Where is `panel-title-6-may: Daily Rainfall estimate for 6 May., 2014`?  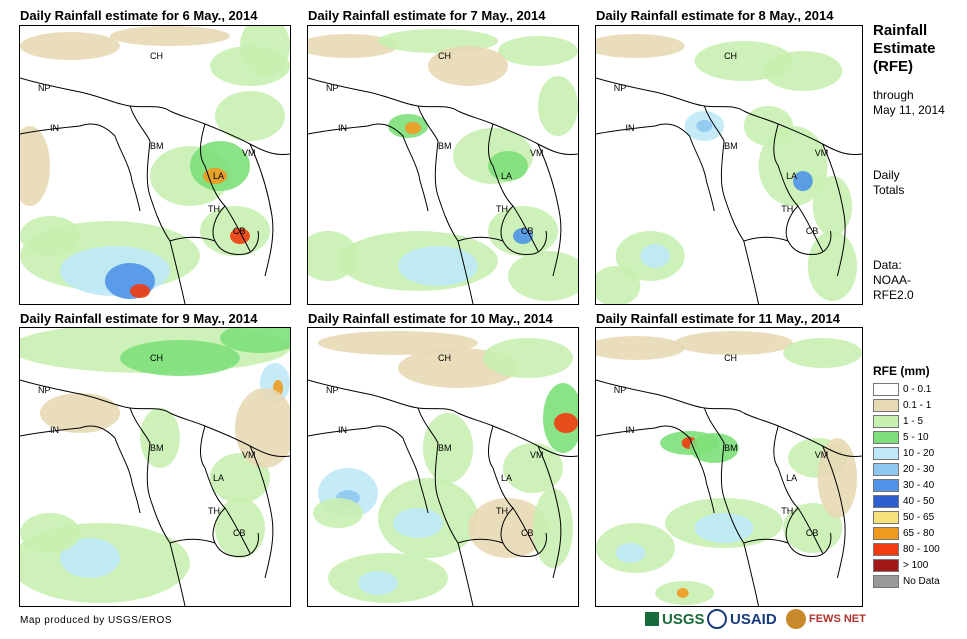 panel-title-6-may: Daily Rainfall estimate for 6 May., 2014 is located at coordinates (139, 15).